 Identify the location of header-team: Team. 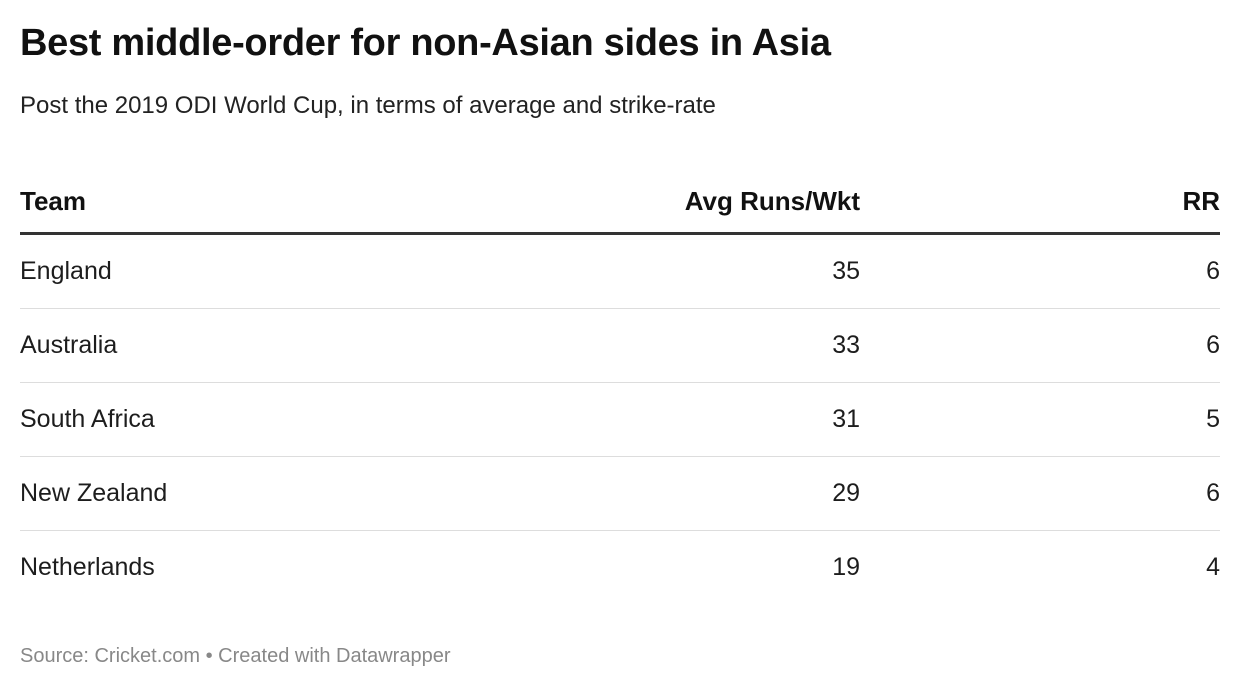
(230, 202).